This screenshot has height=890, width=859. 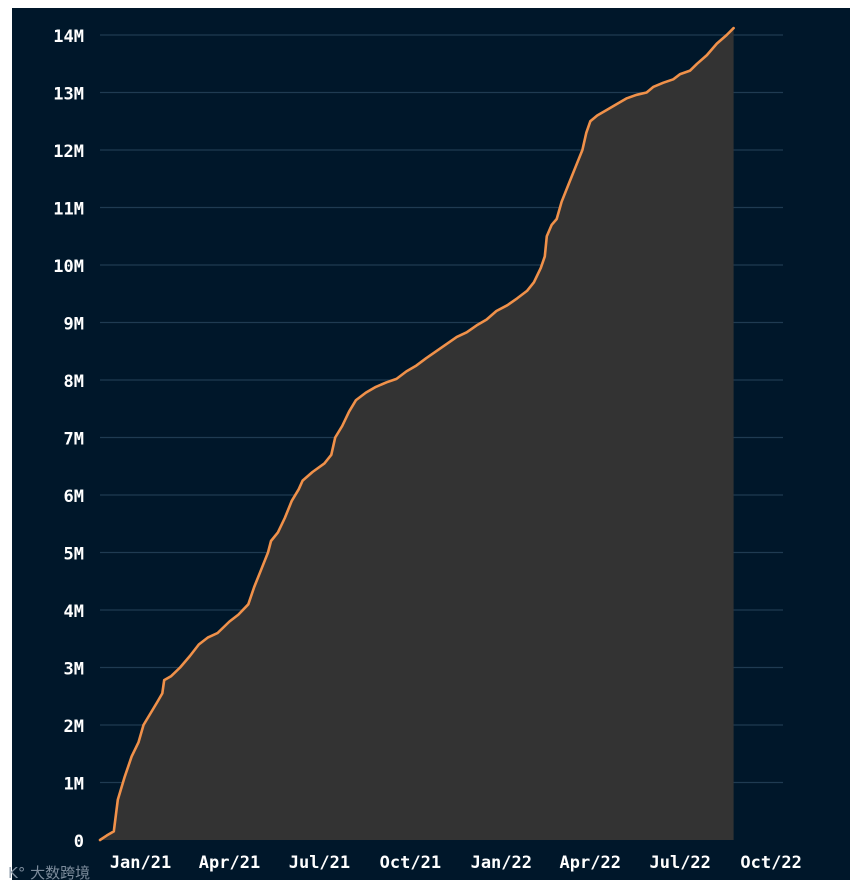 What do you see at coordinates (590, 863) in the screenshot?
I see `x-tick-label: Apr/22` at bounding box center [590, 863].